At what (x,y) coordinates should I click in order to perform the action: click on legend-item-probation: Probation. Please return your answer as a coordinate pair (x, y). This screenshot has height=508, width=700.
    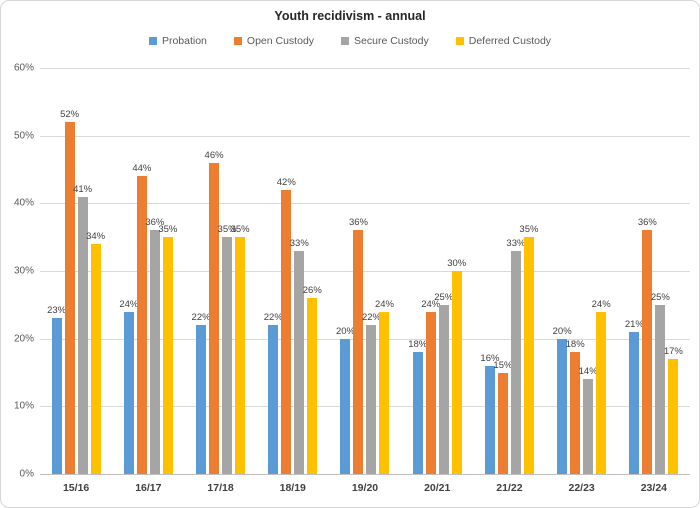
    Looking at the image, I should click on (177, 41).